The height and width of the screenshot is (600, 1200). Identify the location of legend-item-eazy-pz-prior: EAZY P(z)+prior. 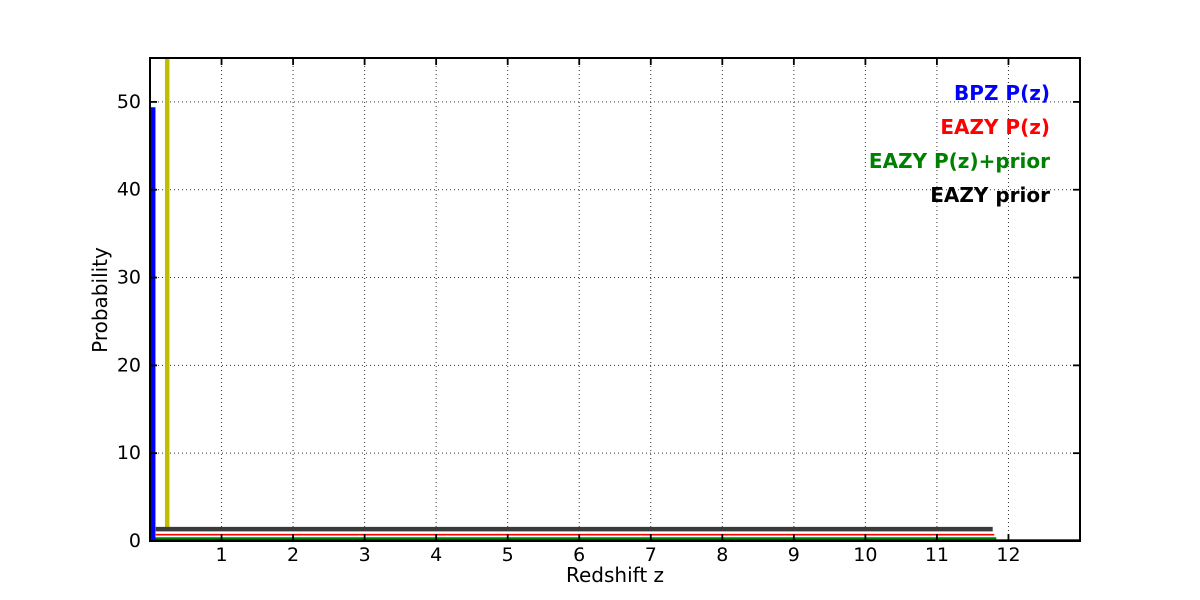
(959, 161).